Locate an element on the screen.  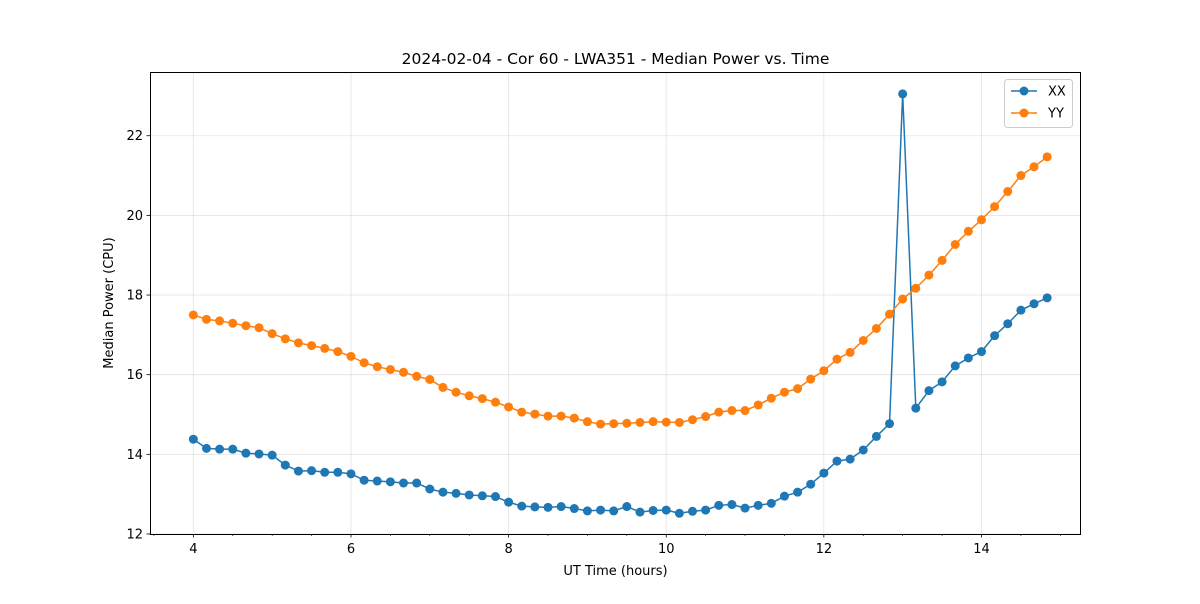
y-axis-label: Median Power (CPU) is located at coordinates (109, 302).